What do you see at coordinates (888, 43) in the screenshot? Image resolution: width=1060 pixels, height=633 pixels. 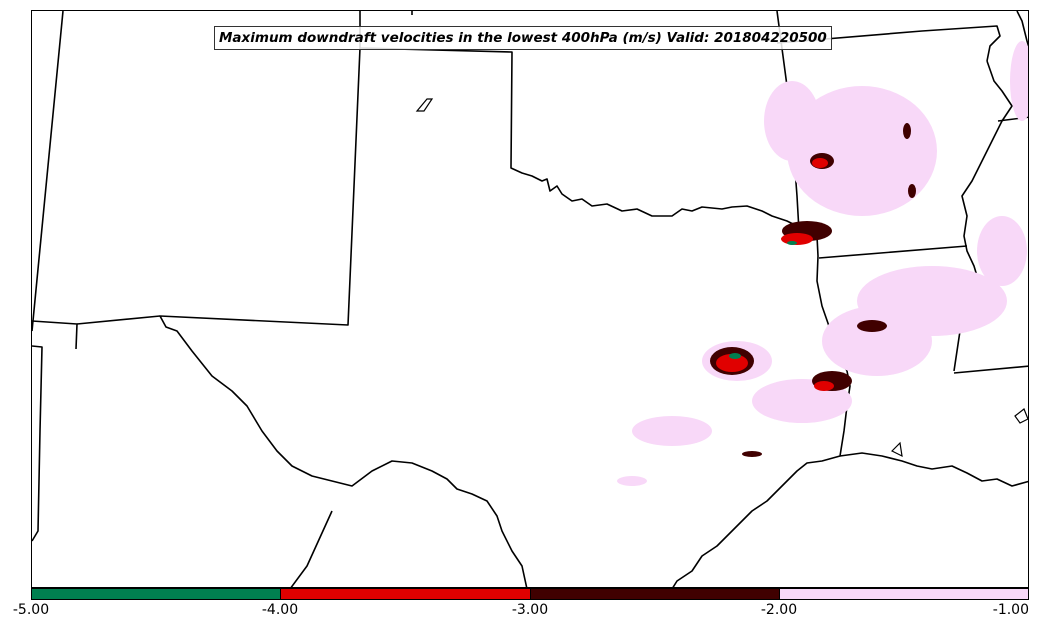 I see `ar-north-border` at bounding box center [888, 43].